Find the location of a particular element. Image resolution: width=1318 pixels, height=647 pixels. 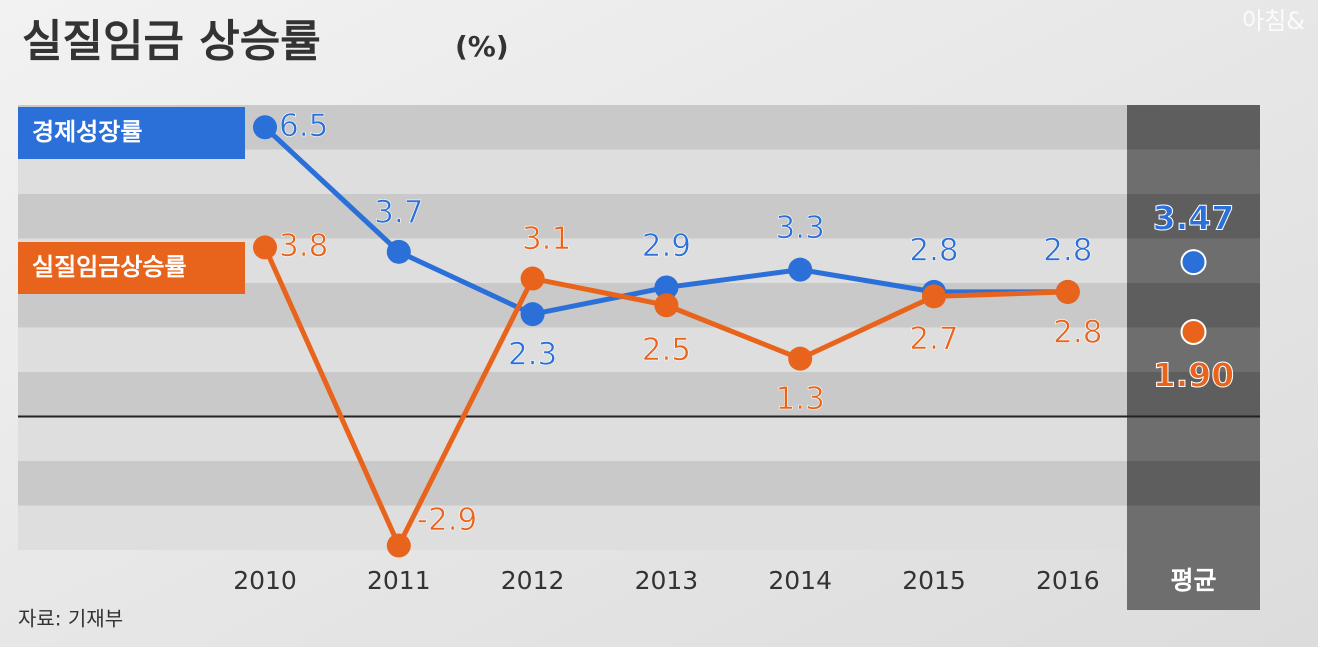

data-label: 1.3 is located at coordinates (800, 399).